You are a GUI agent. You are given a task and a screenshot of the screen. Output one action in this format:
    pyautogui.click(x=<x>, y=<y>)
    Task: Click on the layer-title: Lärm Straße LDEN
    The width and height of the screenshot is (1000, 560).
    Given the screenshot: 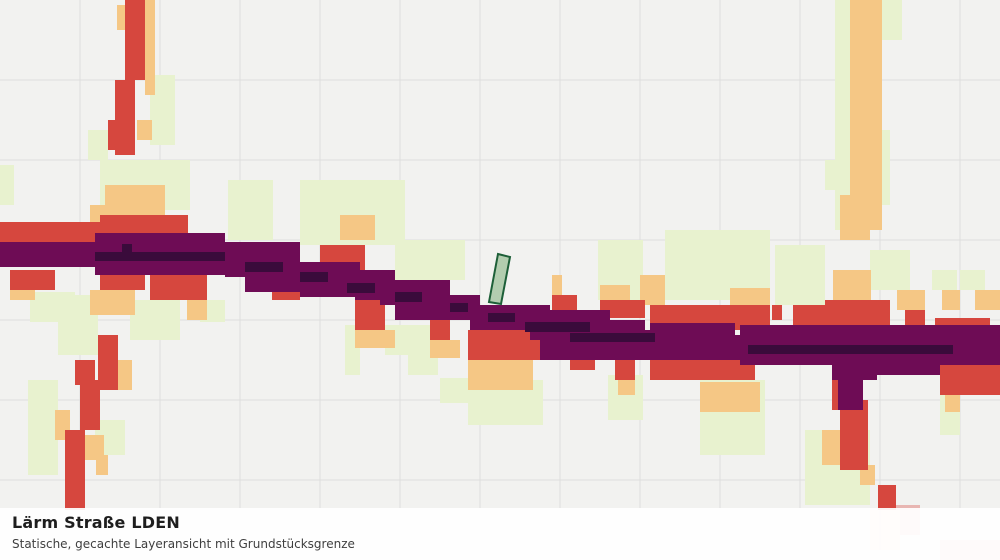 What is the action you would take?
    pyautogui.click(x=96, y=522)
    